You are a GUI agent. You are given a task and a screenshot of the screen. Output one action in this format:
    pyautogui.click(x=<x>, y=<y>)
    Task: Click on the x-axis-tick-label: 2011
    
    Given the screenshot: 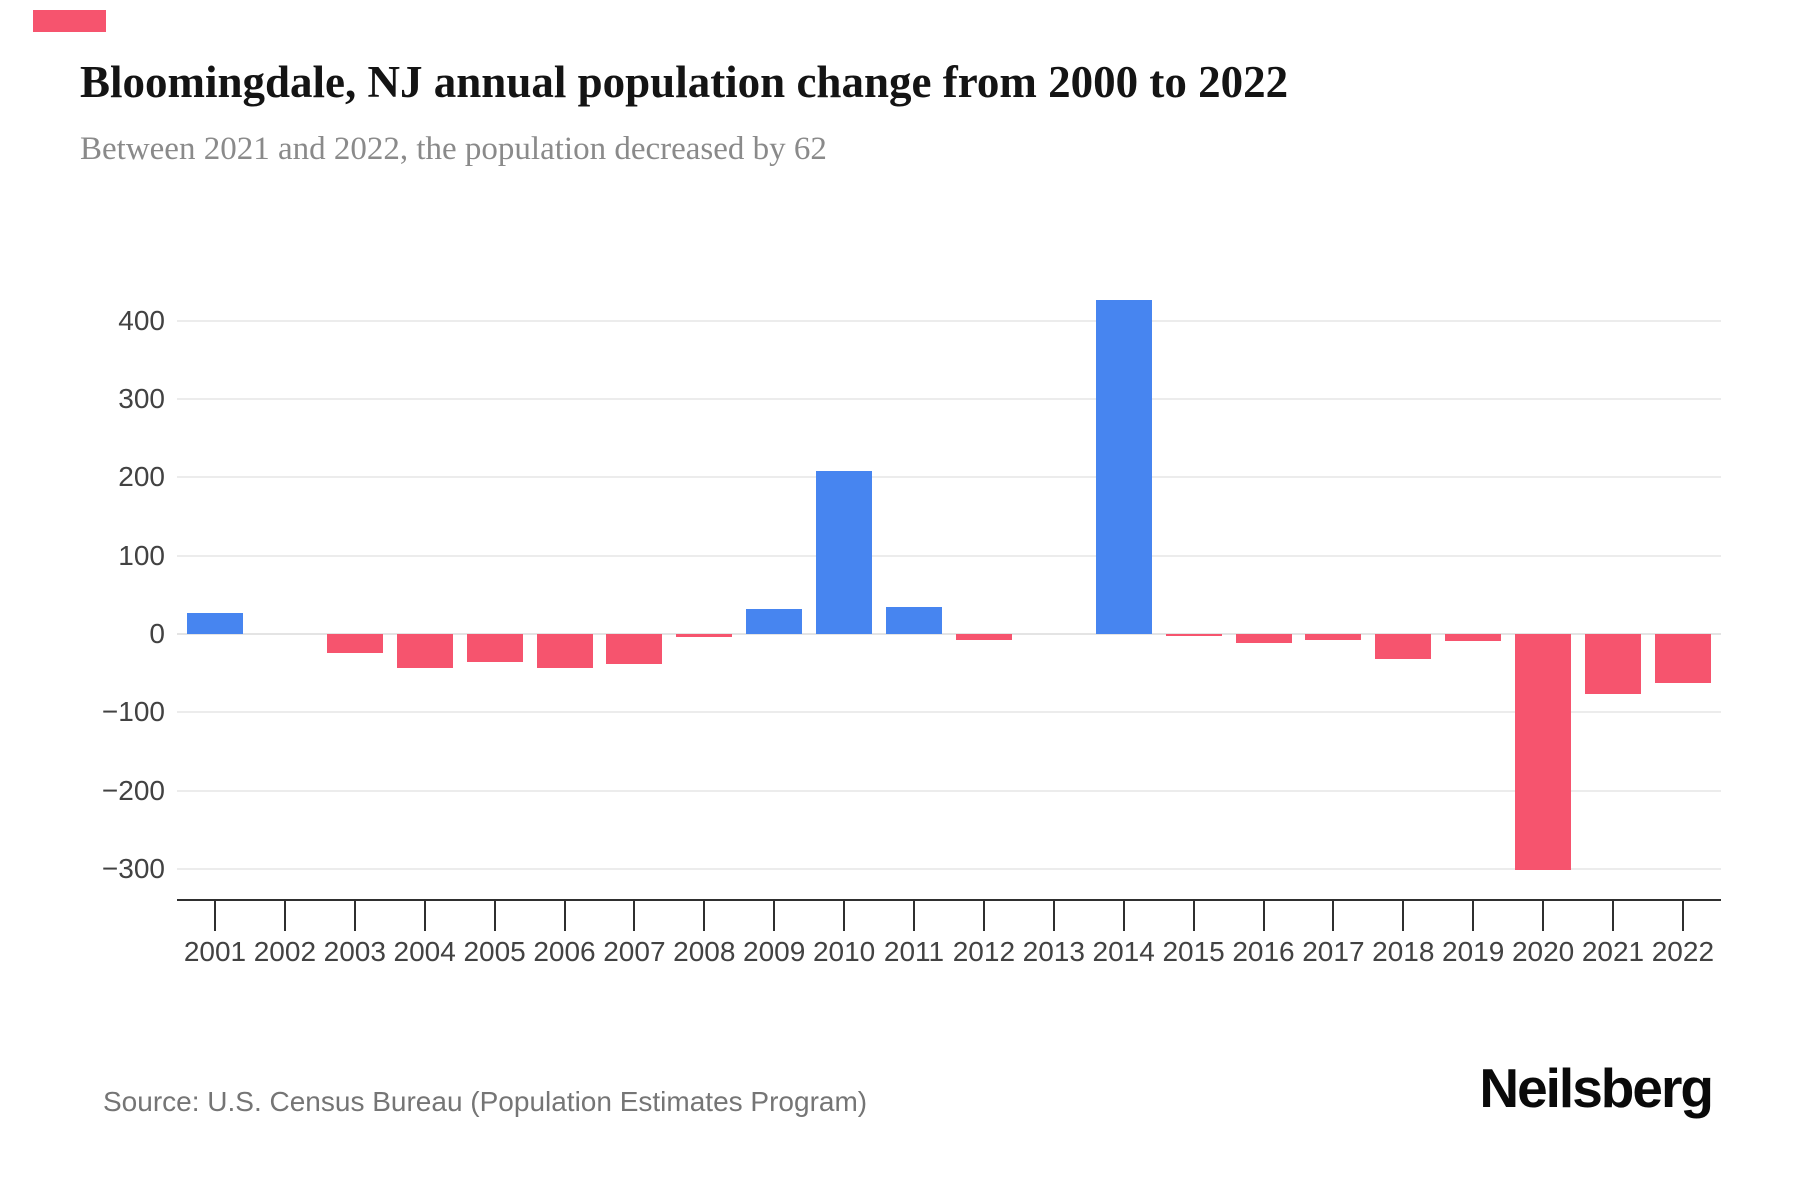 What is the action you would take?
    pyautogui.click(x=914, y=951)
    